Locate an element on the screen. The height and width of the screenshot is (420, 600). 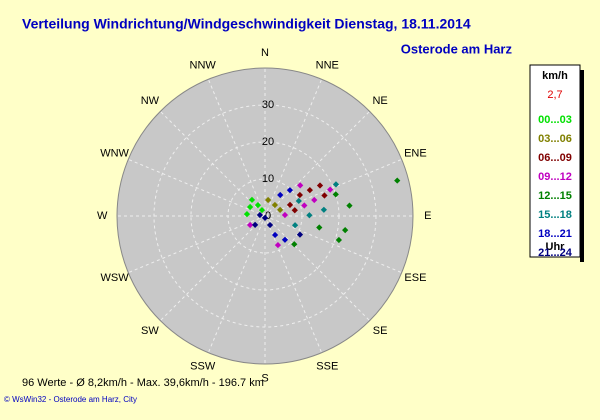
direction-label: NE is located at coordinates (379, 101).